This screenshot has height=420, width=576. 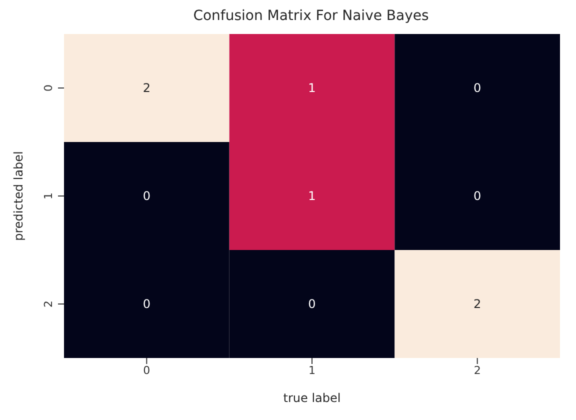 I want to click on chart-title: Confusion Matrix For Naive Bayes, so click(x=311, y=17).